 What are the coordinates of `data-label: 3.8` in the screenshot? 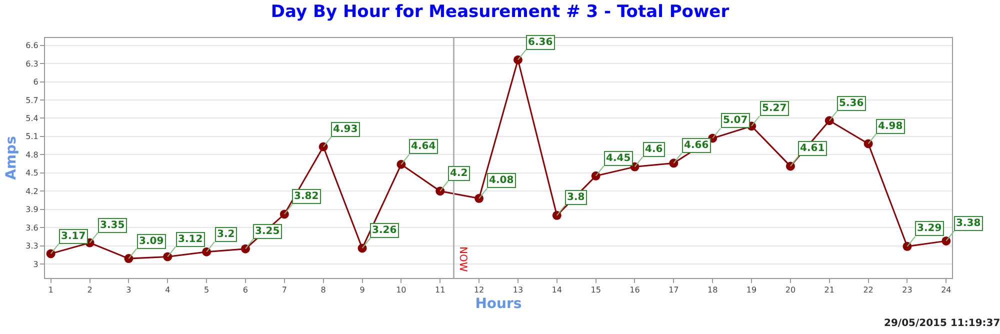 It's located at (576, 197).